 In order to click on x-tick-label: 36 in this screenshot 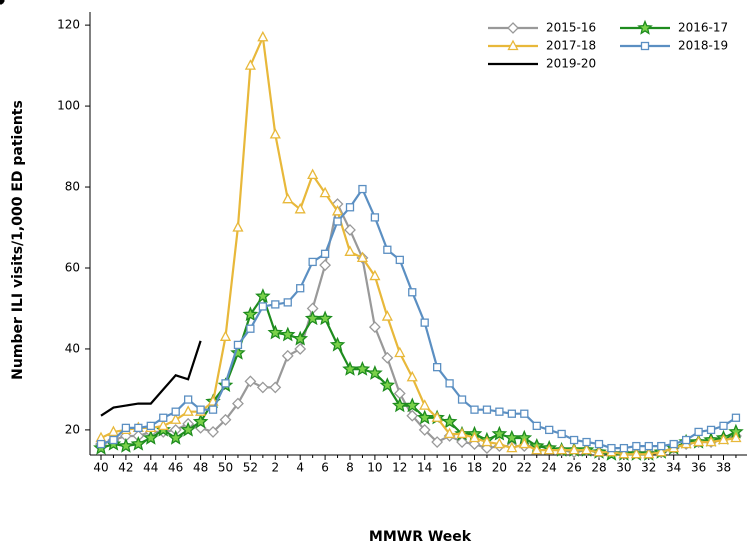, I will do `click(698, 468)`.